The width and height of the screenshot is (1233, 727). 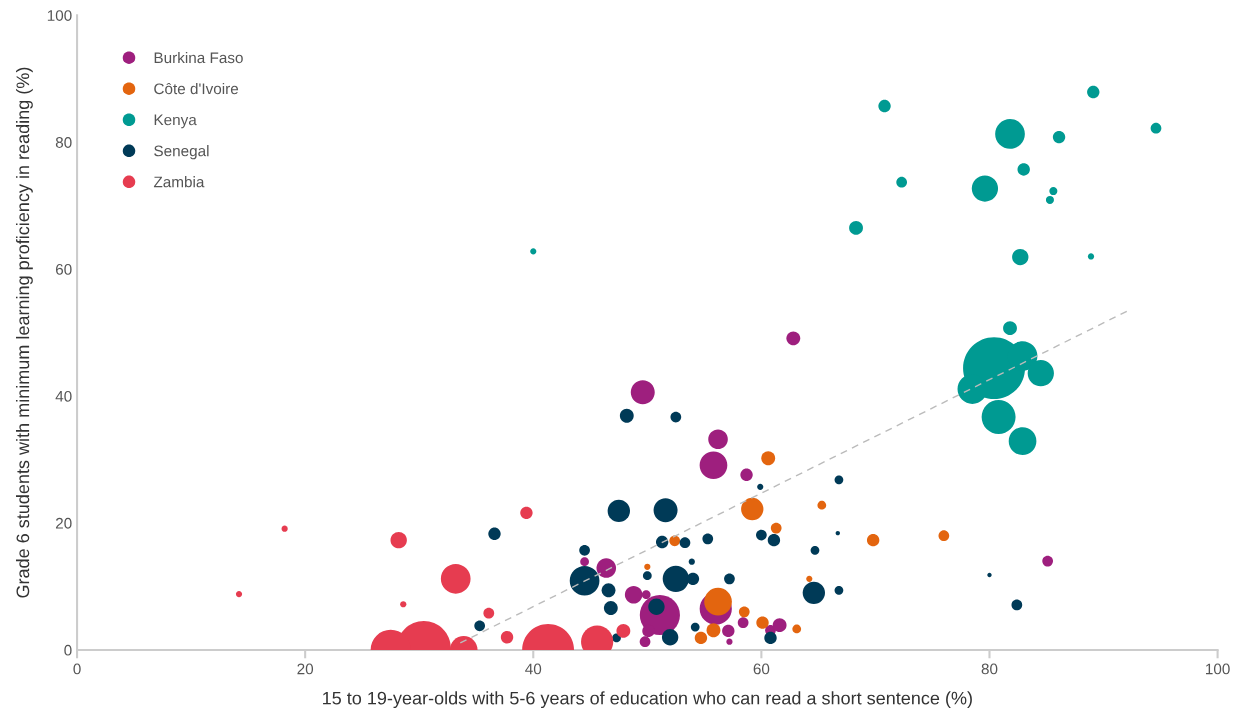 I want to click on x-tick-label: 40, so click(x=533, y=669).